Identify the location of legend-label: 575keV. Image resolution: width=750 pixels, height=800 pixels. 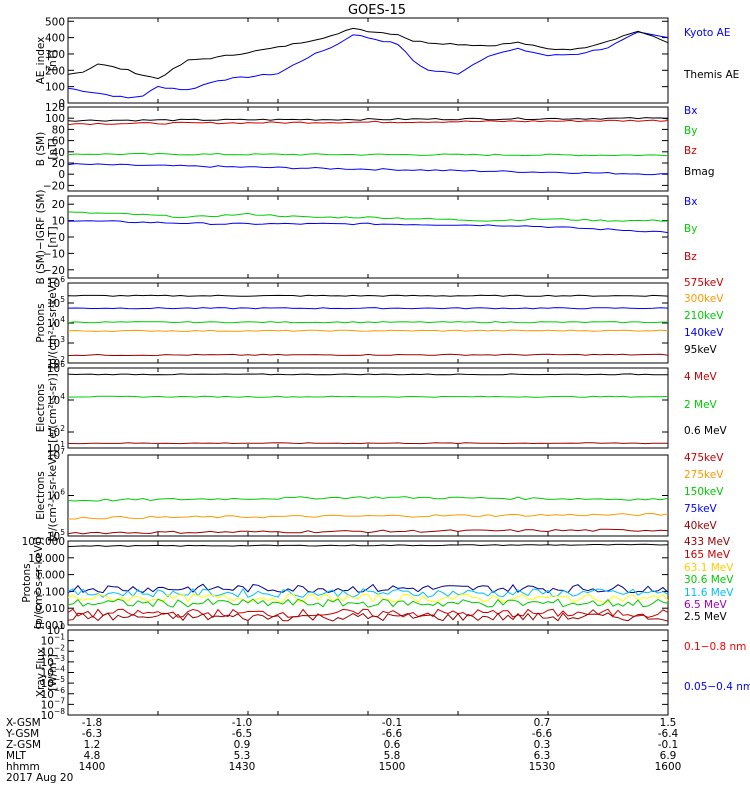
(704, 283).